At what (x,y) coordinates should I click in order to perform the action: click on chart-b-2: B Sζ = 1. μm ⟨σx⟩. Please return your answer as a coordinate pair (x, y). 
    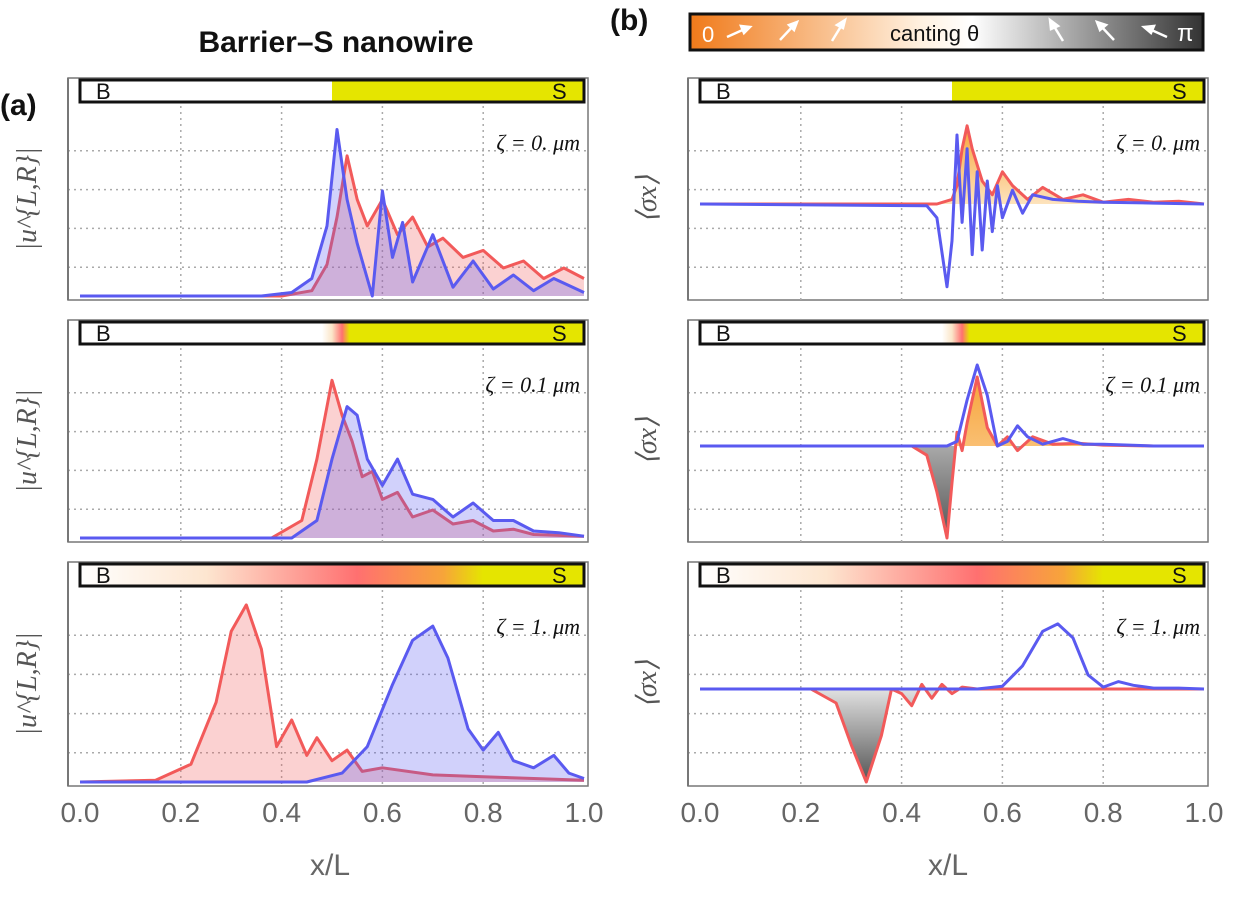
    Looking at the image, I should click on (920, 674).